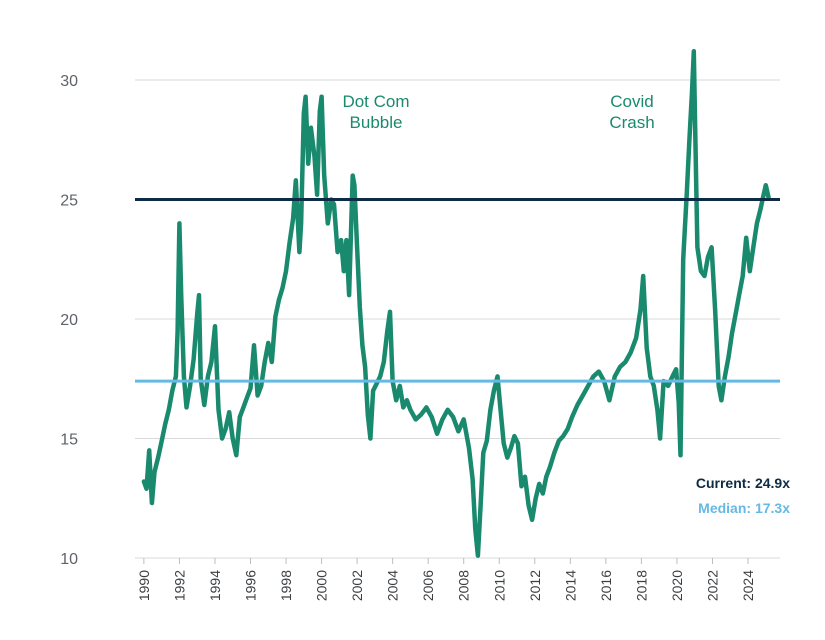 This screenshot has width=825, height=640. Describe the element at coordinates (743, 495) in the screenshot. I see `reference-labels: Current: 24.9x Median: 17.3x` at that location.